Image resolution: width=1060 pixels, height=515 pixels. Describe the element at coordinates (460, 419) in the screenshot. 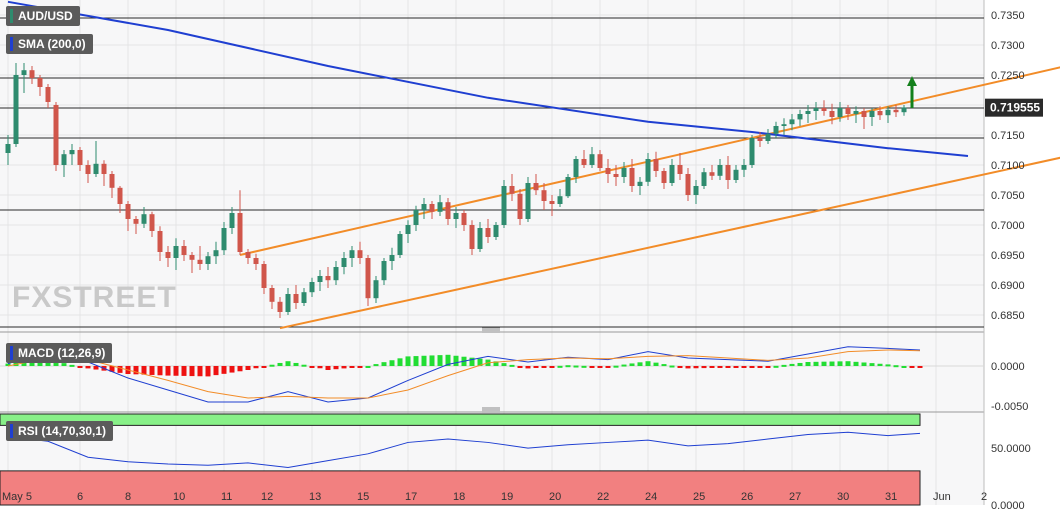

I see `rsi-overbought-band` at that location.